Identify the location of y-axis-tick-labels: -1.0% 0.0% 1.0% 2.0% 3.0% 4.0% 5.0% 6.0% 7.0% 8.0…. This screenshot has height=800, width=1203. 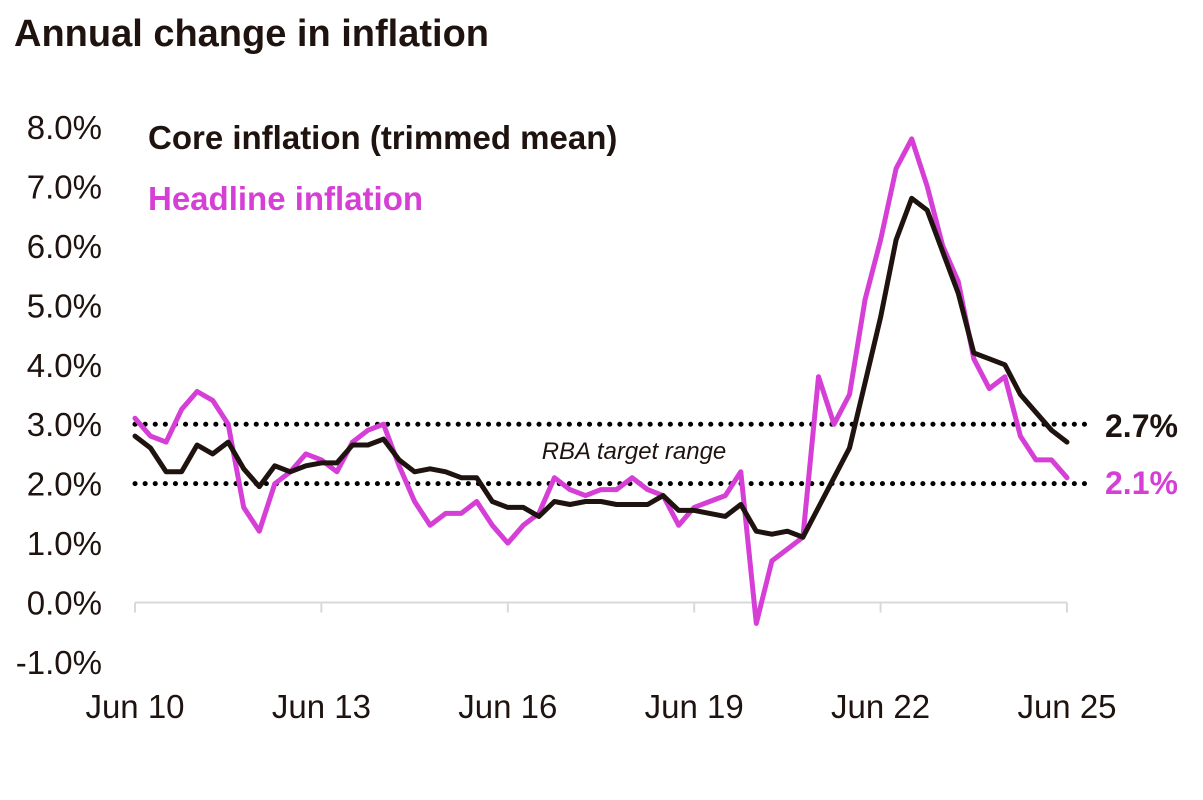
(59, 395).